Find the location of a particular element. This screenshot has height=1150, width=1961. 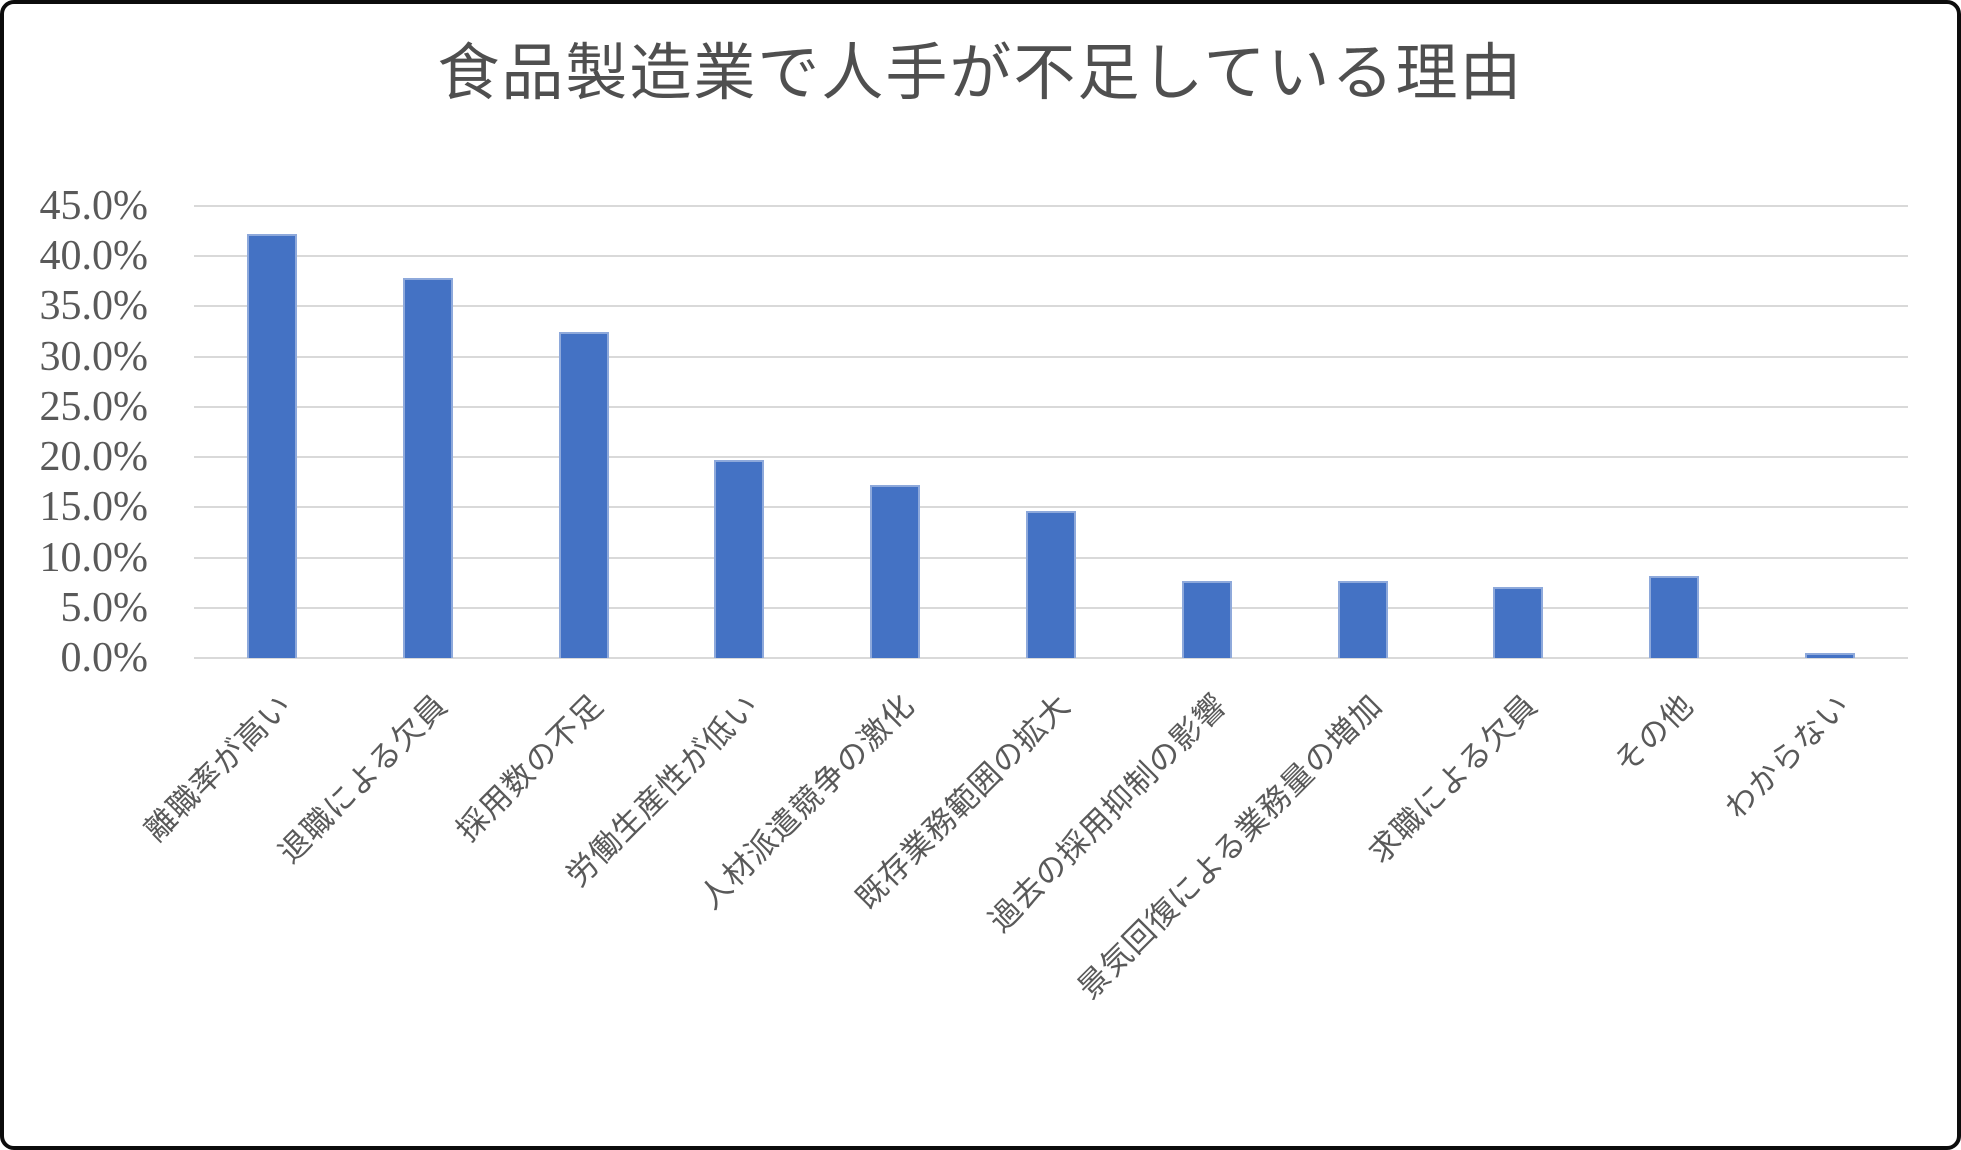

y-tick-label: 40.0% is located at coordinates (94, 256).